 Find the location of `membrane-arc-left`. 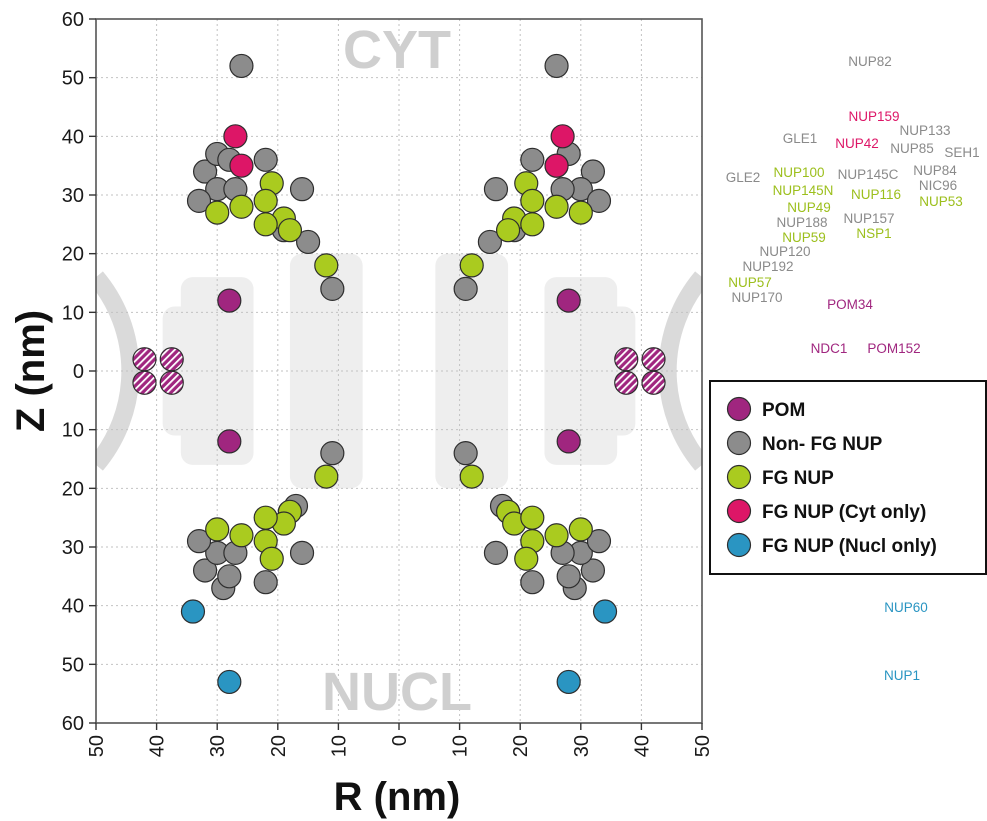

membrane-arc-left is located at coordinates (118, 371).